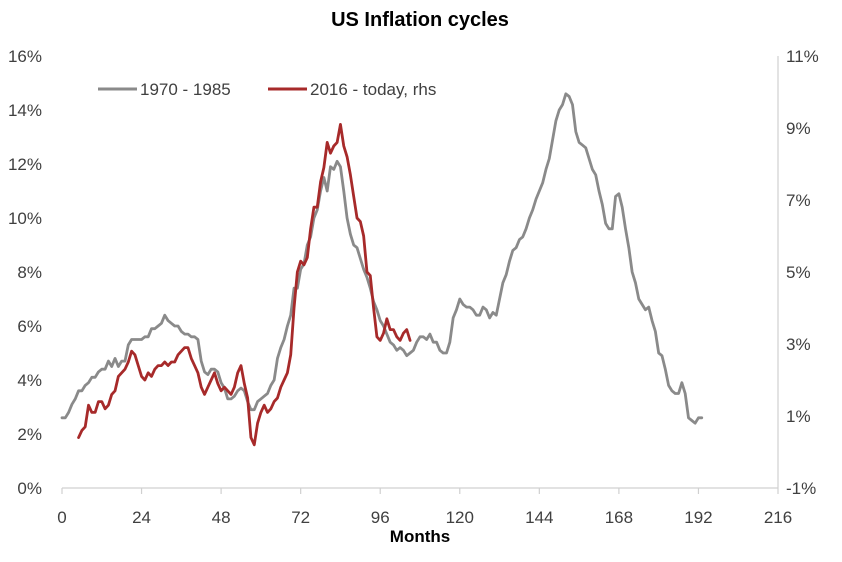 This screenshot has width=842, height=562. I want to click on y2-tick-label: 11%, so click(802, 56).